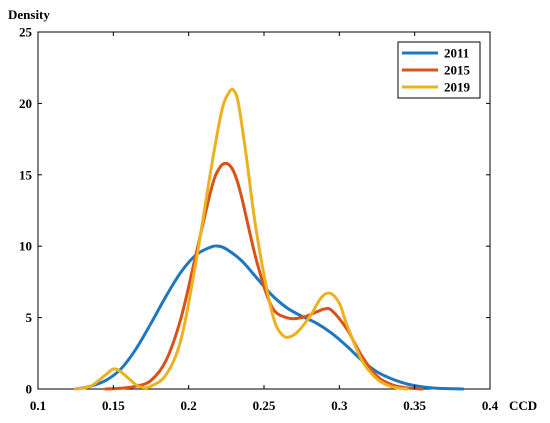  I want to click on y-tick-label: 5, so click(29, 317).